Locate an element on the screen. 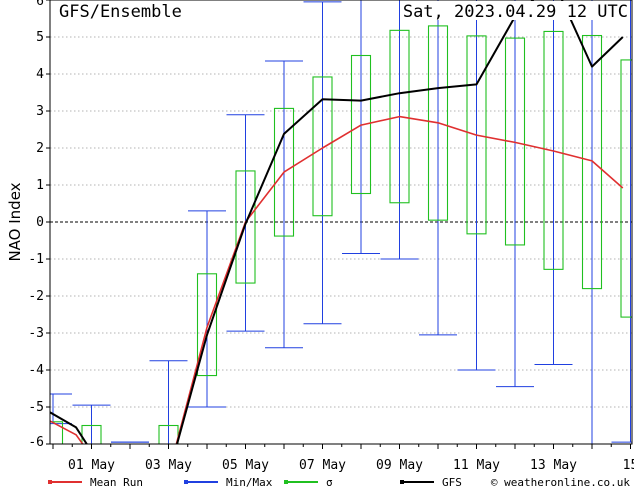 This screenshot has width=634, height=490. subtitle-bg is located at coordinates (524, 10).